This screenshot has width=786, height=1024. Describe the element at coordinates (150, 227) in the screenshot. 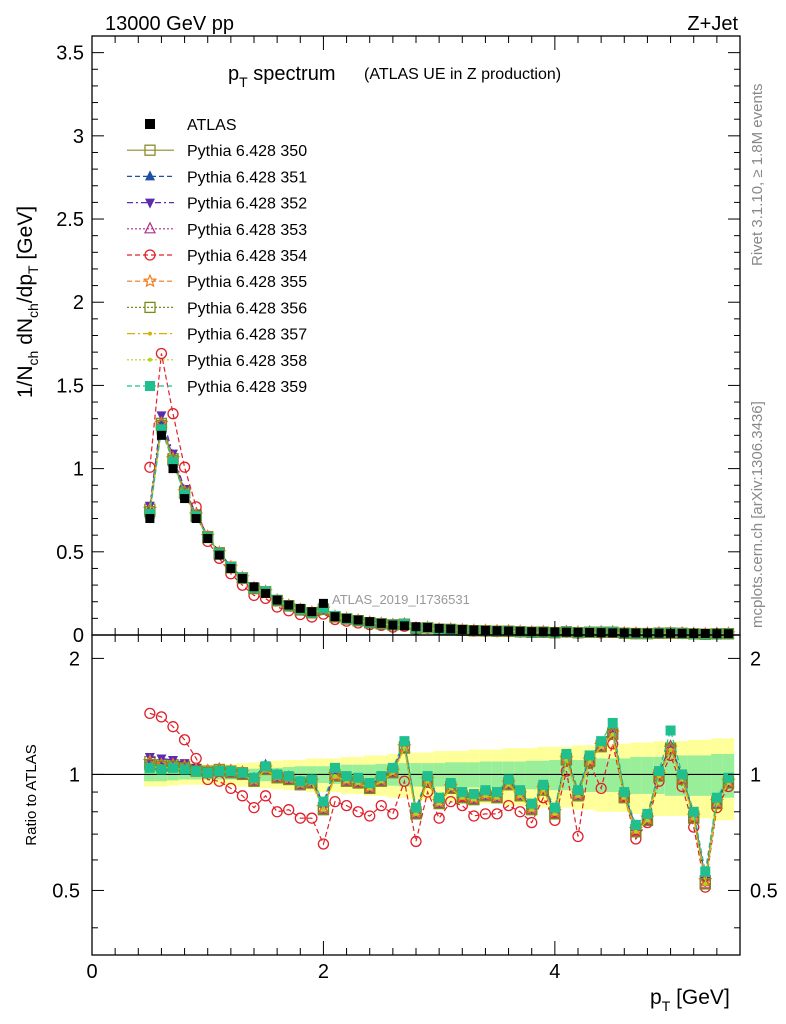

I see `marker-triangle-open` at that location.